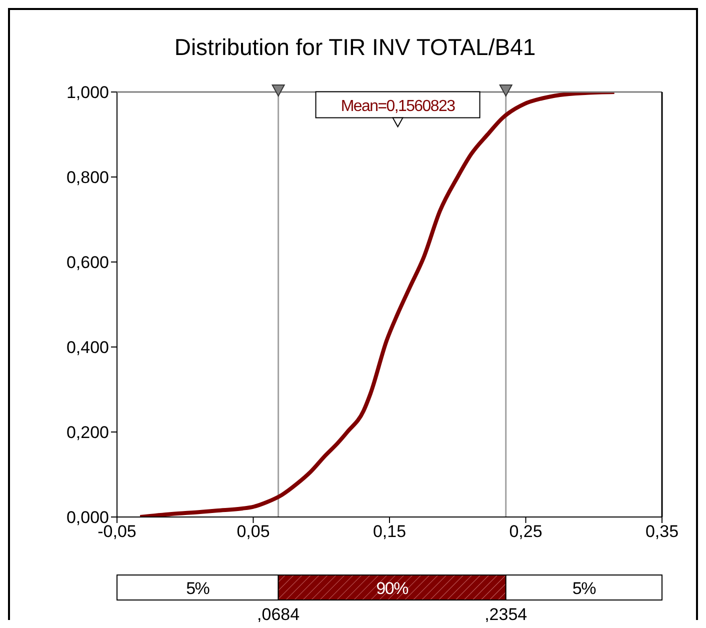 This screenshot has height=628, width=706. What do you see at coordinates (355, 47) in the screenshot?
I see `chart-title: Distribution for TIR INV TOTAL/B41` at bounding box center [355, 47].